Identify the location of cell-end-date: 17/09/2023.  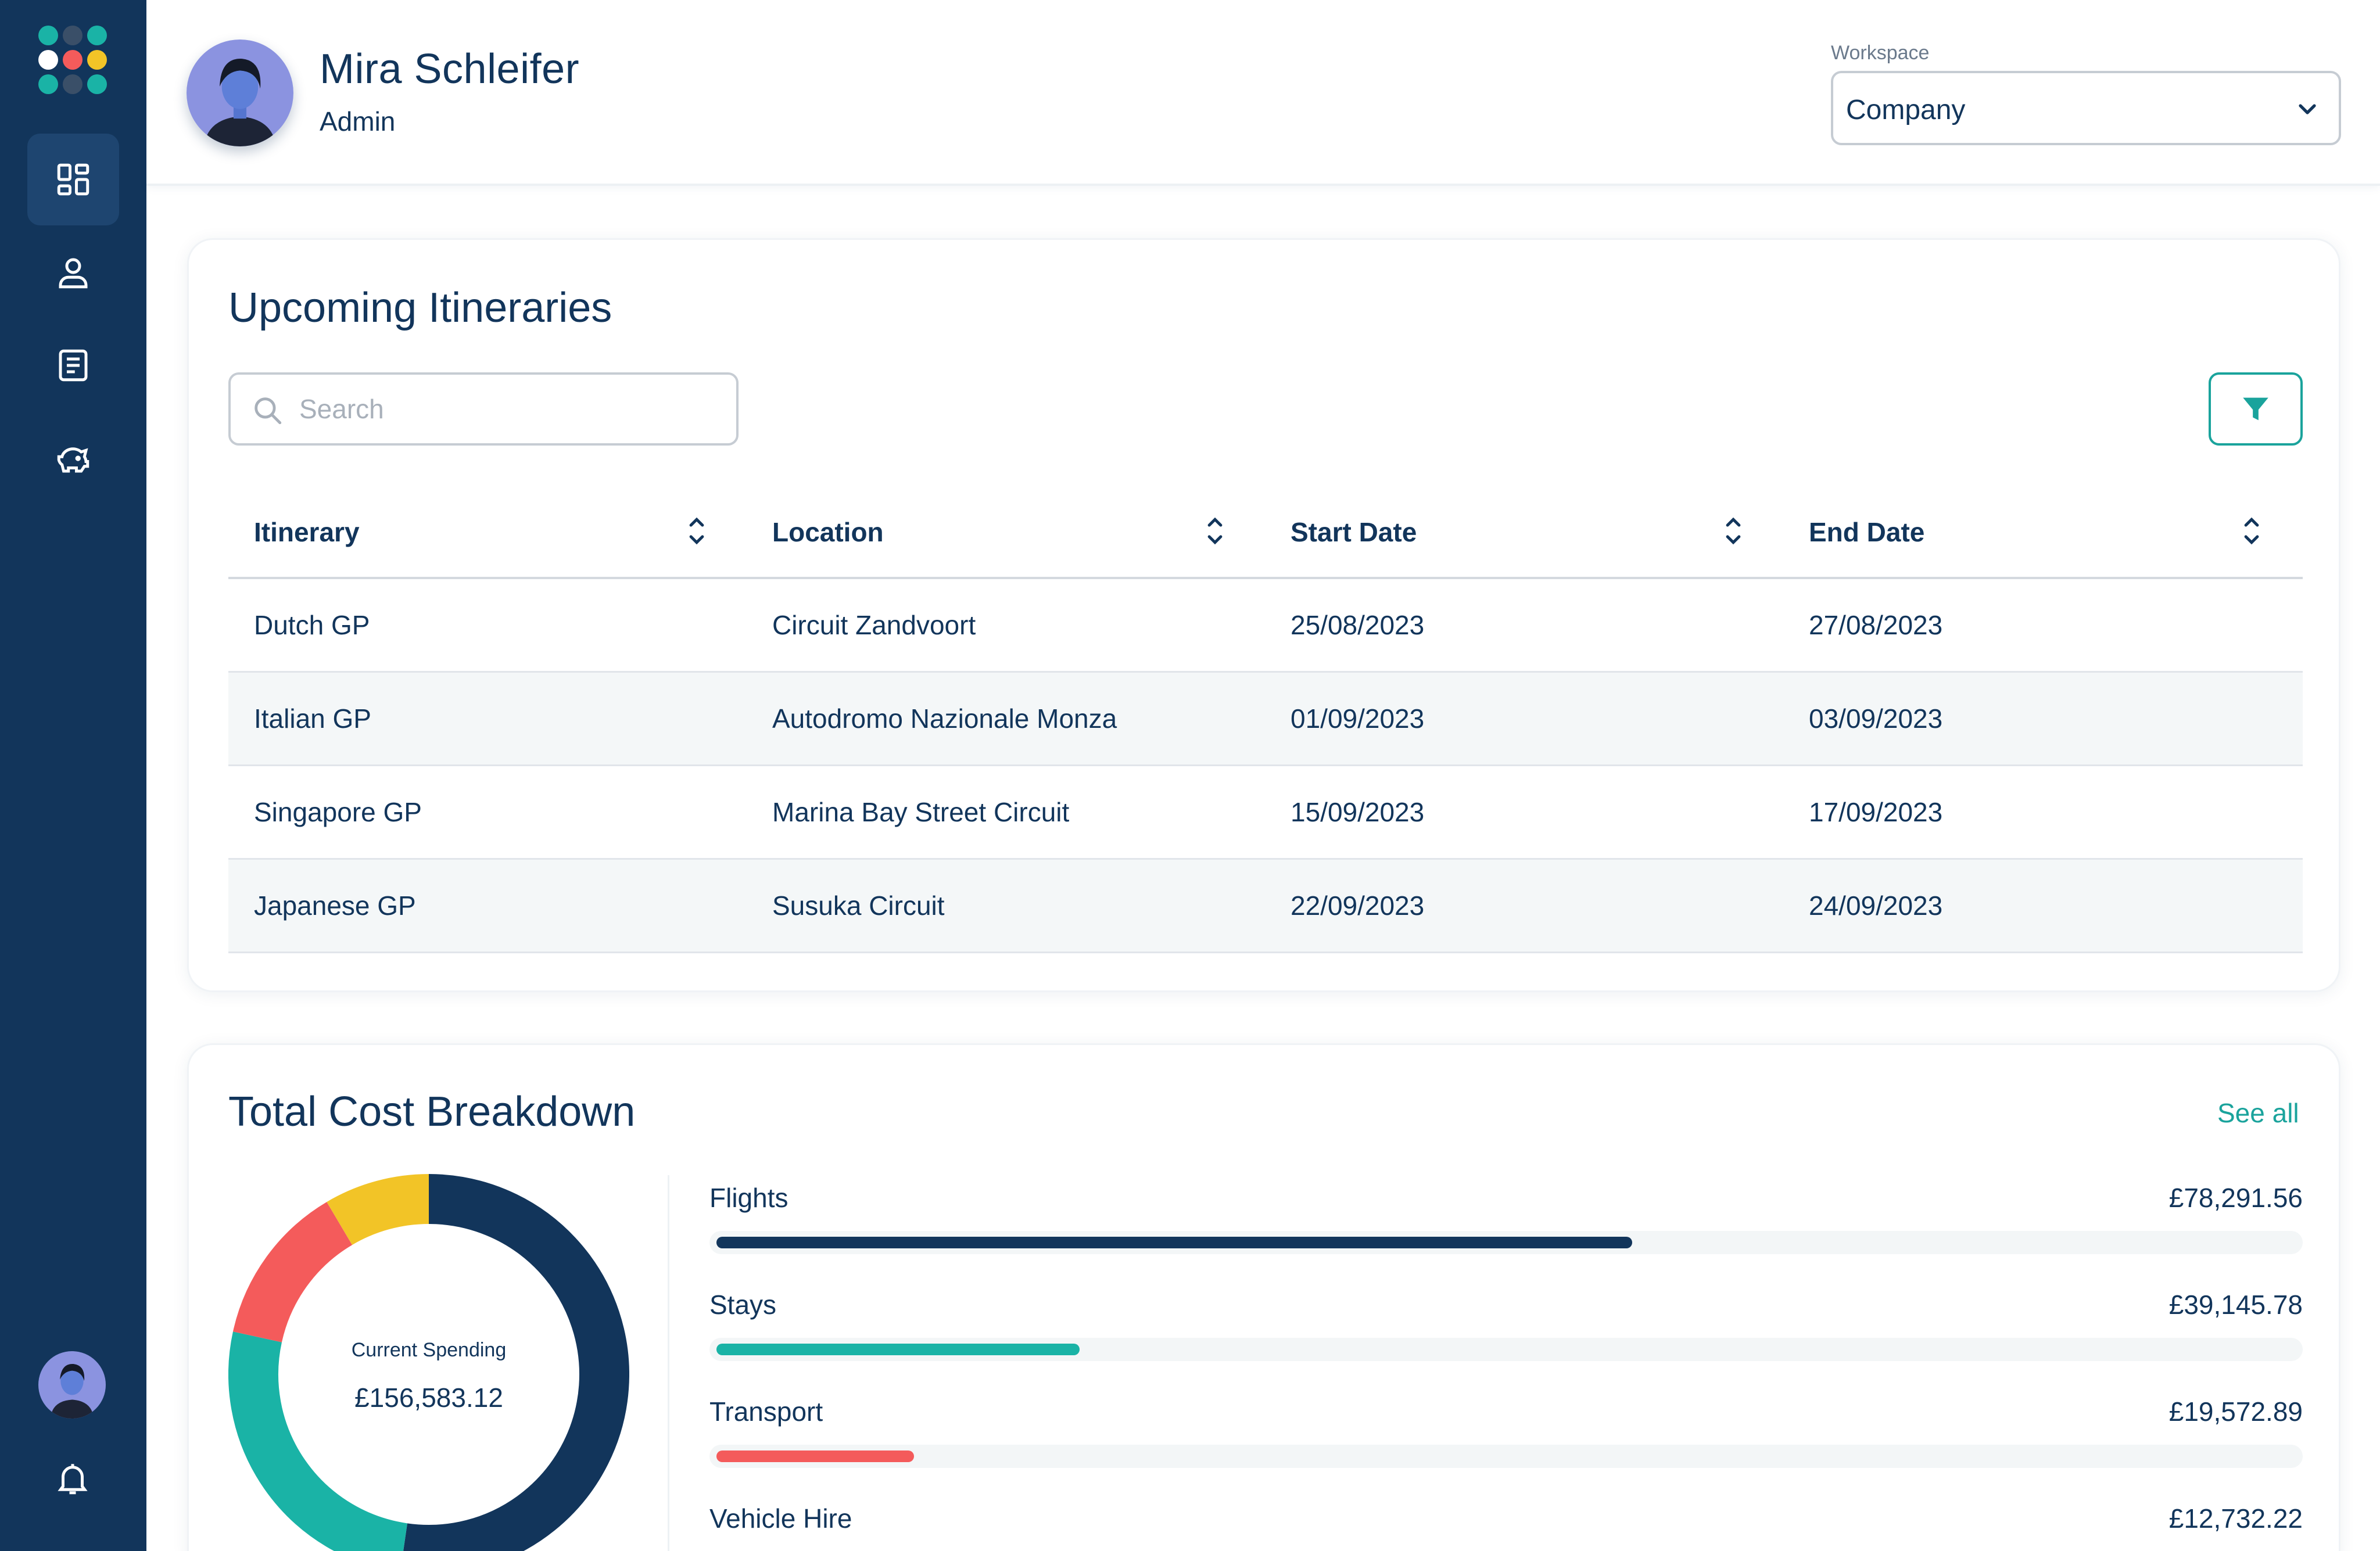
(1876, 812).